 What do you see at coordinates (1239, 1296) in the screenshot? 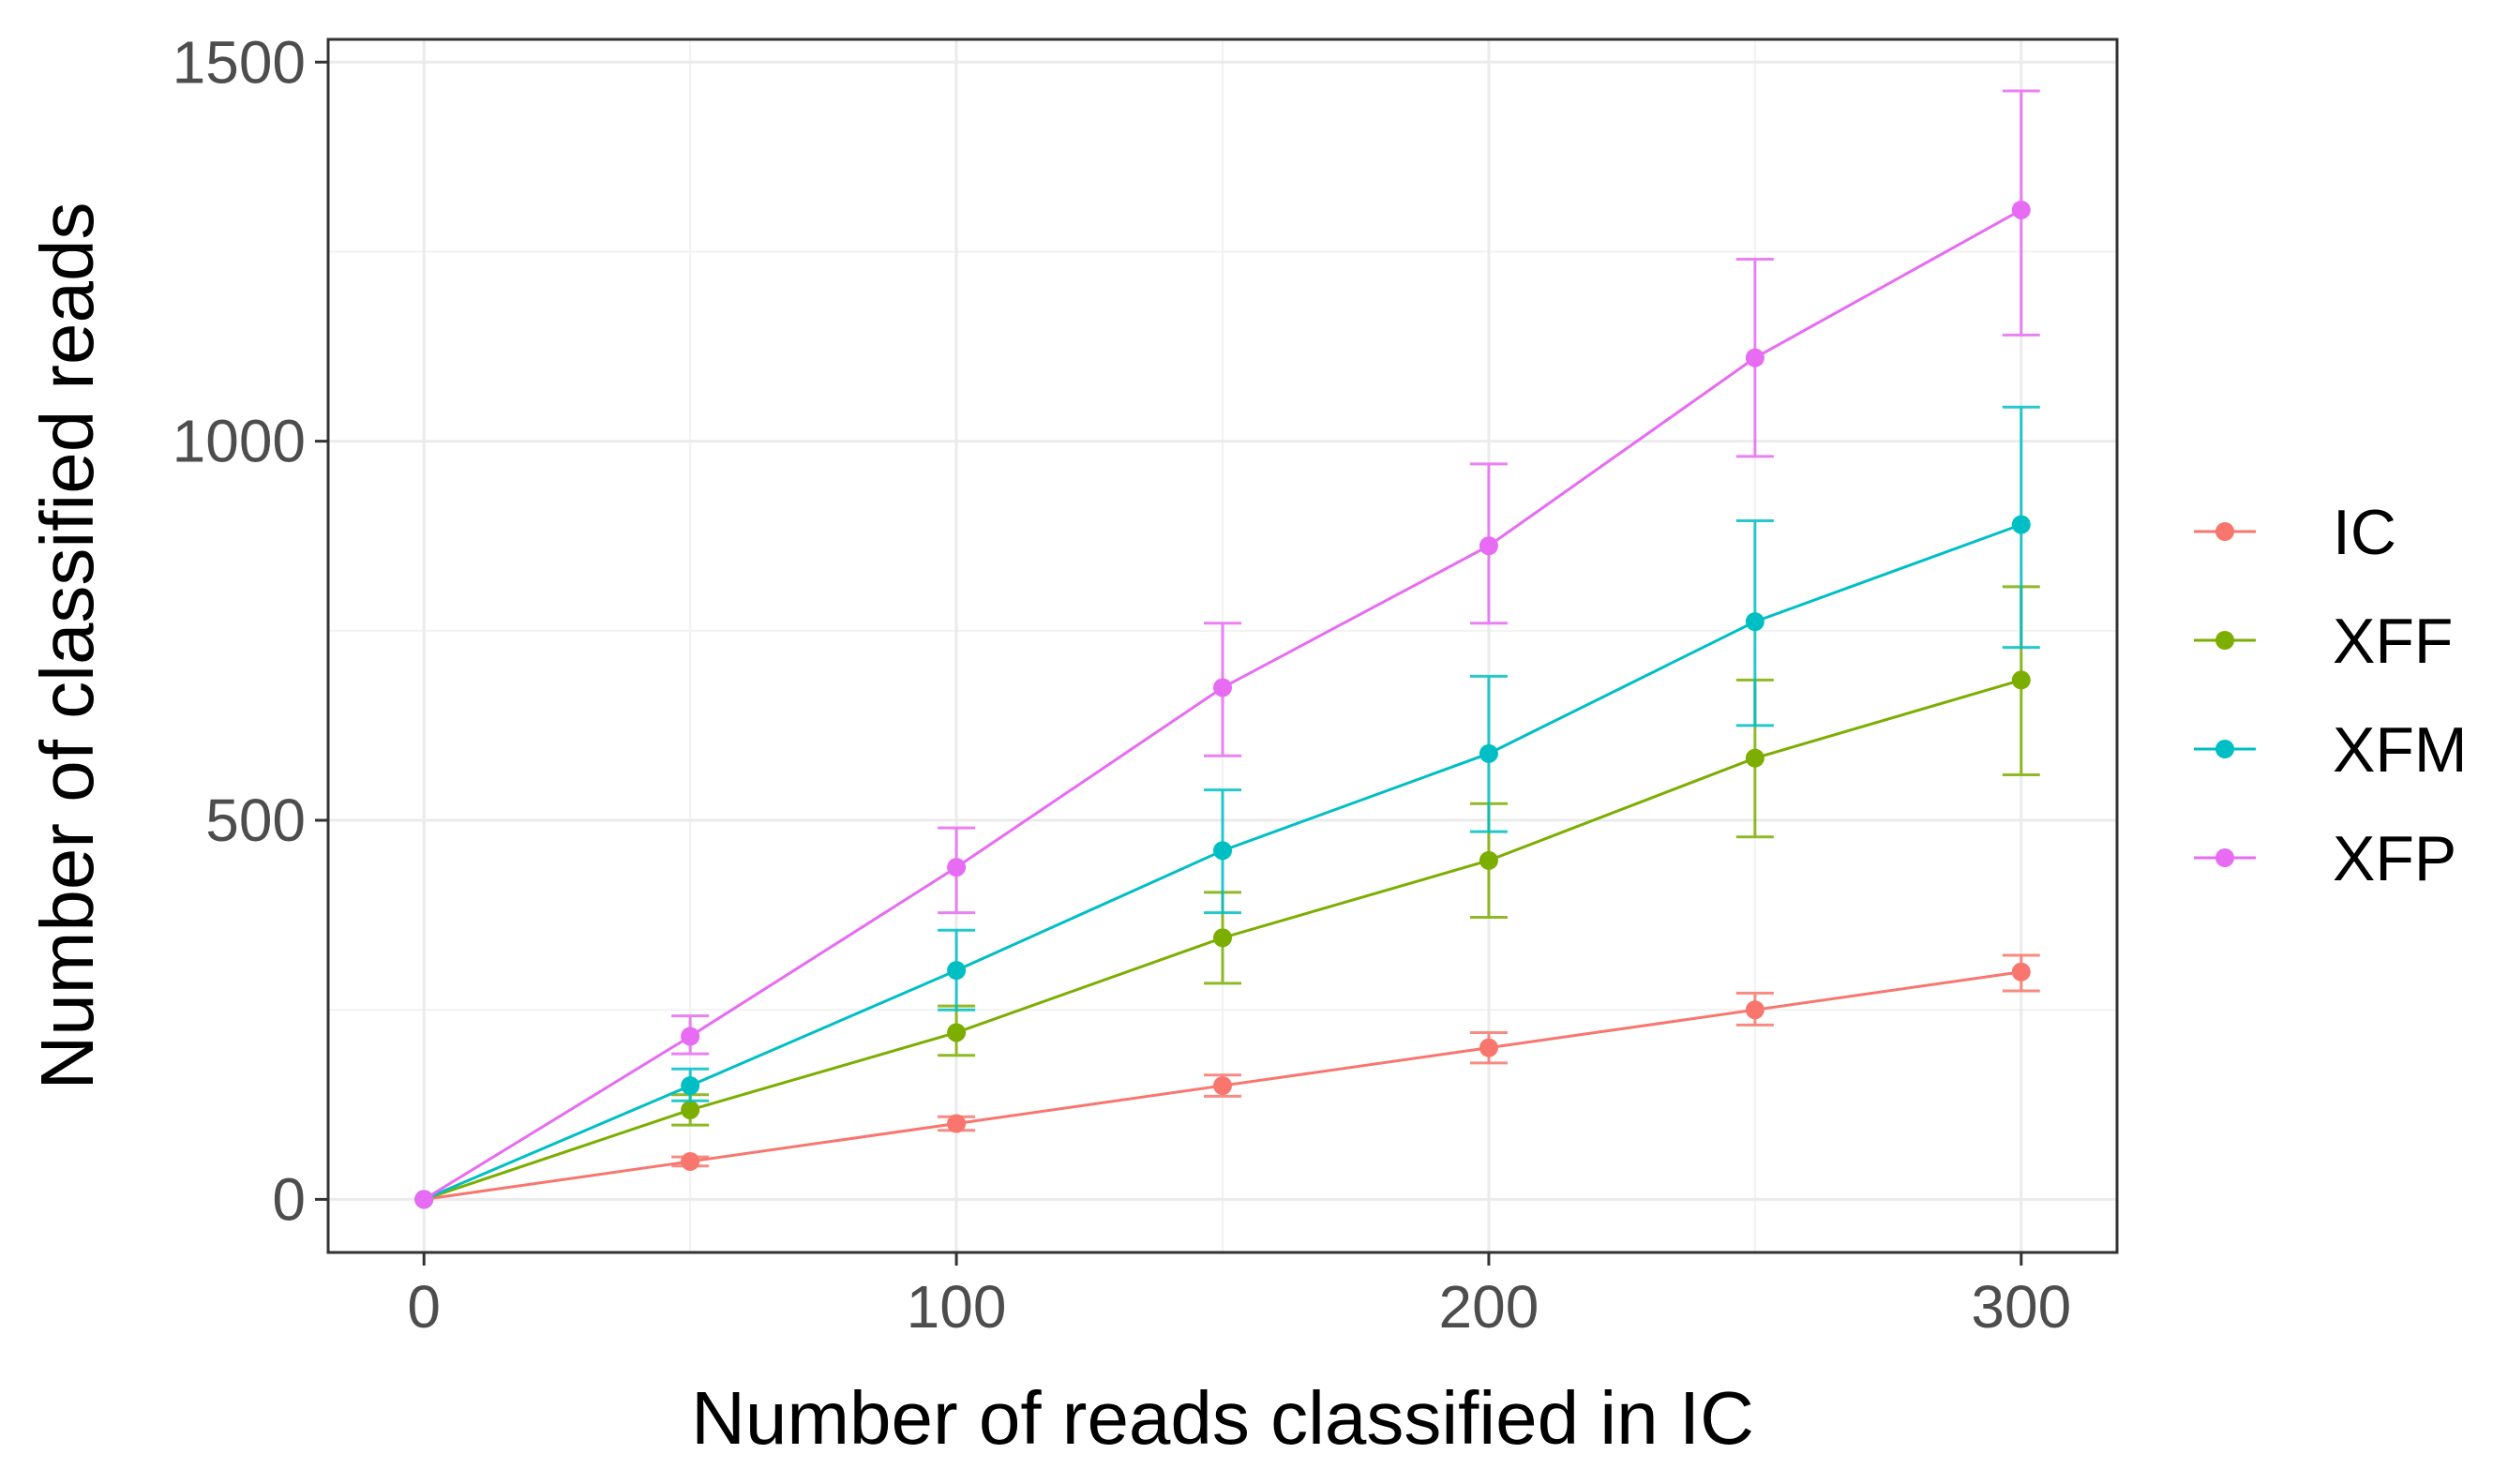
I see `x-axis: 0 100 200 300` at bounding box center [1239, 1296].